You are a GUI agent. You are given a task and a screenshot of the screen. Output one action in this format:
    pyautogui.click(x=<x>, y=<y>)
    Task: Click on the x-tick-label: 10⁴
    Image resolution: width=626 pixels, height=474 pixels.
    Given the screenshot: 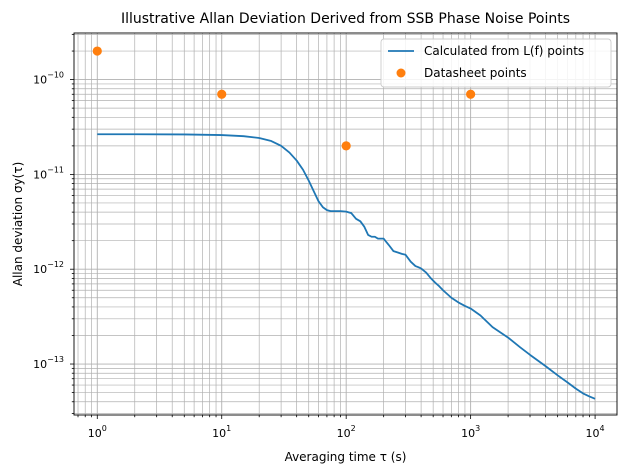 What is the action you would take?
    pyautogui.click(x=595, y=432)
    